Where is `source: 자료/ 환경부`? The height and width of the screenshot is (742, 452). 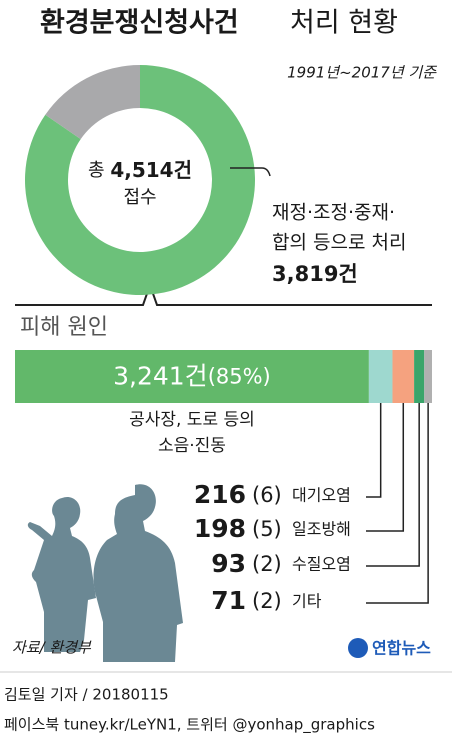
source: 자료/ 환경부 is located at coordinates (52, 648).